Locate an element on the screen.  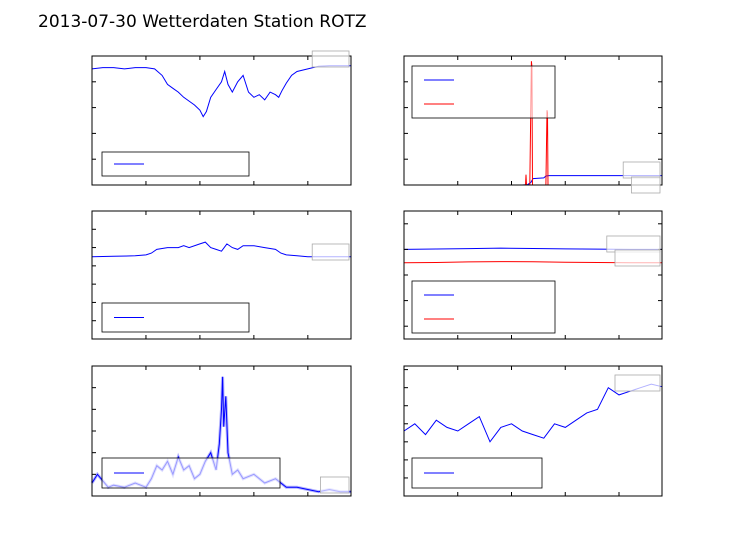
panel-temperature is located at coordinates (221, 275).